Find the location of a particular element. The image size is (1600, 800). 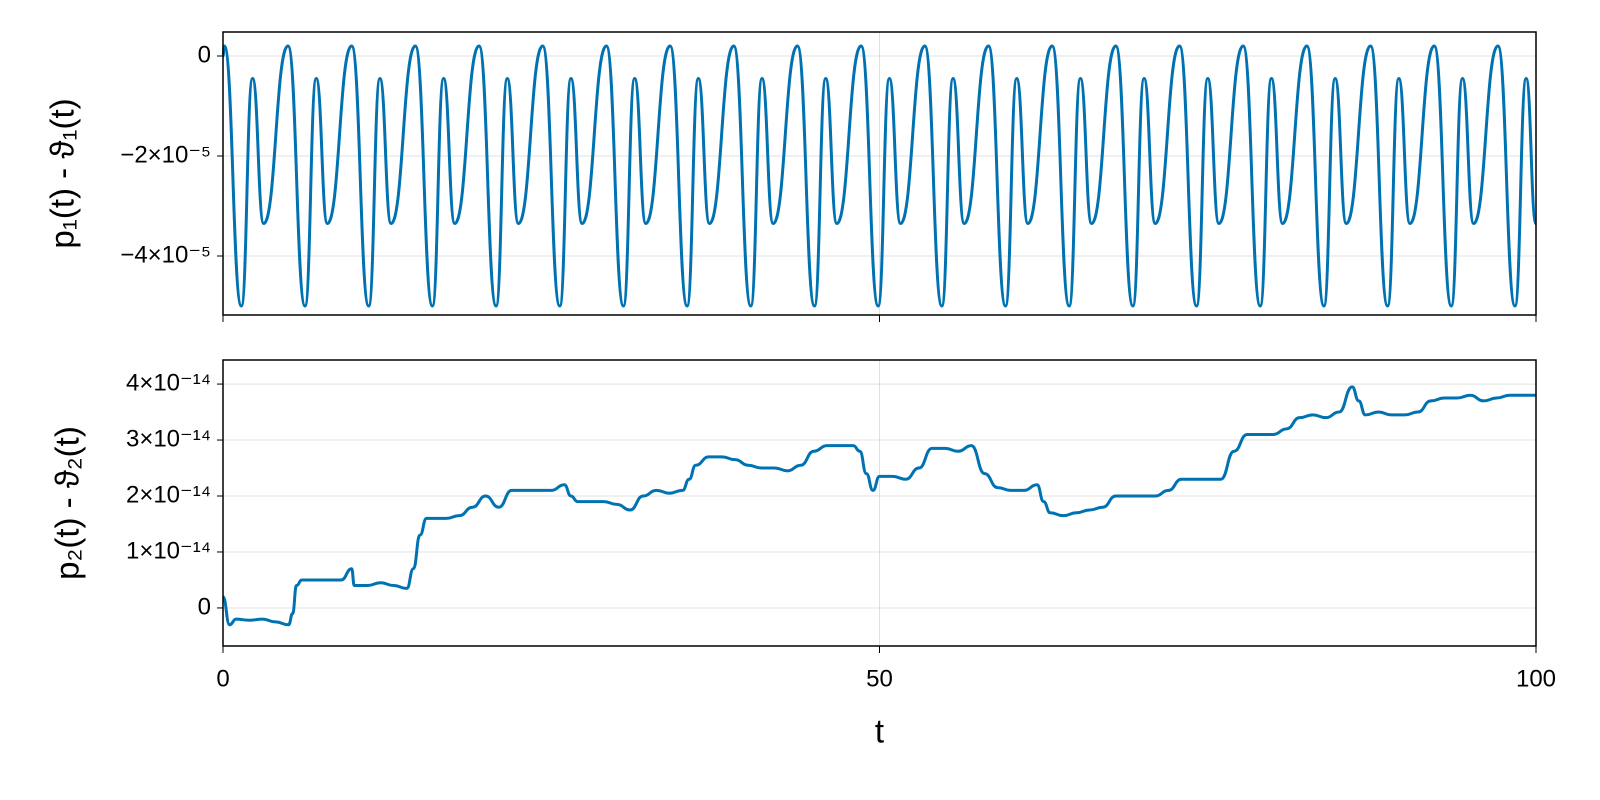

y-tick-label: 1×10⁻¹⁴ is located at coordinates (168, 550).